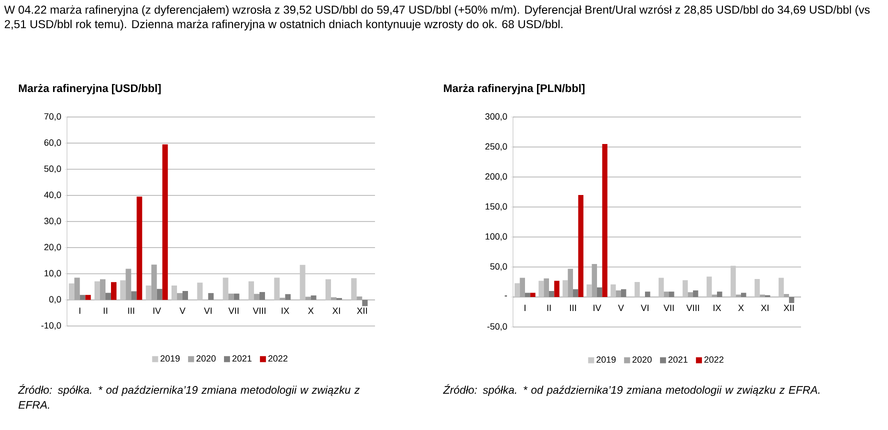 This screenshot has height=430, width=888. What do you see at coordinates (437, 17) in the screenshot?
I see `text: W 04.22 marża rafineryjna (z dyferencjałem) wzrosła z 39,52 USD/bbl do 59,47 USD/bbl (+50% m/m). Dyferencjał Brent/Ural wzrósł z 28,85 USD/bbl do 34,69 USD/bbl (vs 2,51 USD/bbl rok temu). Dzienna marża rafineryjna w ostatnich dniach kontynuuje wzrosty do ok. 68 USD/bbl.` at bounding box center [437, 17].